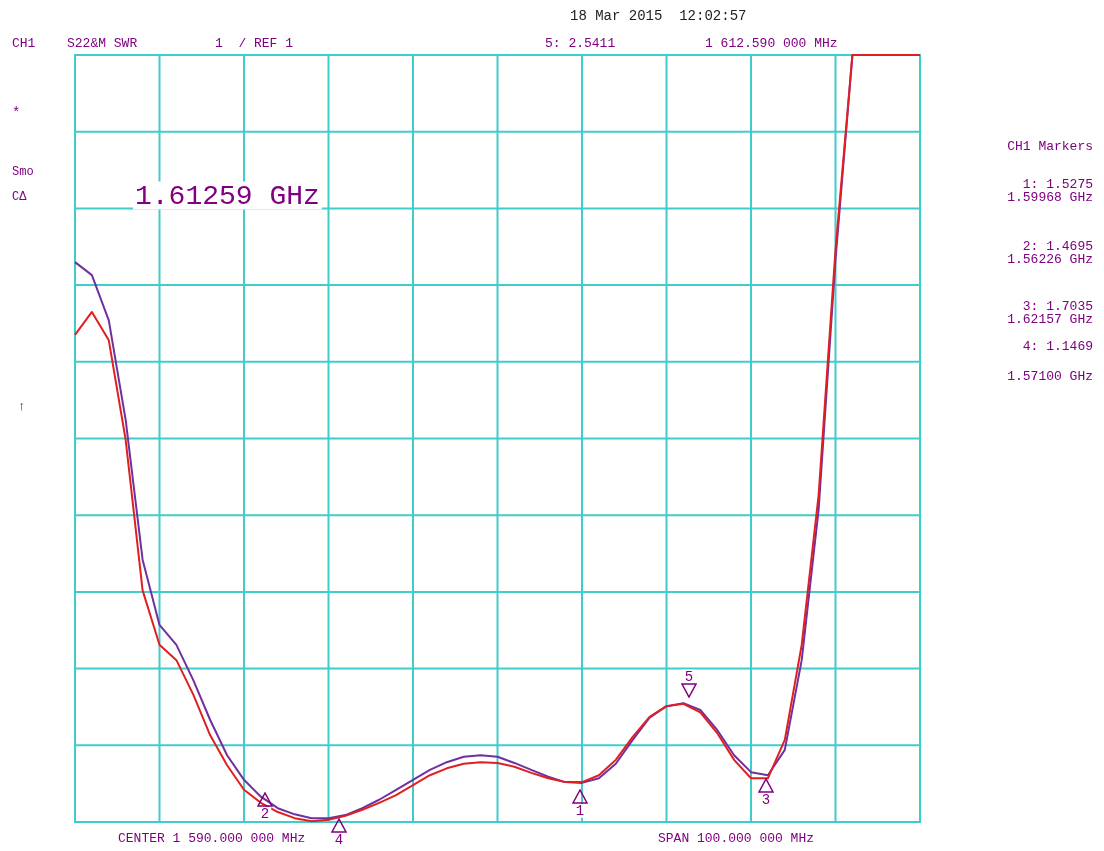 The height and width of the screenshot is (851, 1104). I want to click on text: 1 612.590 000 MHz, so click(771, 43).